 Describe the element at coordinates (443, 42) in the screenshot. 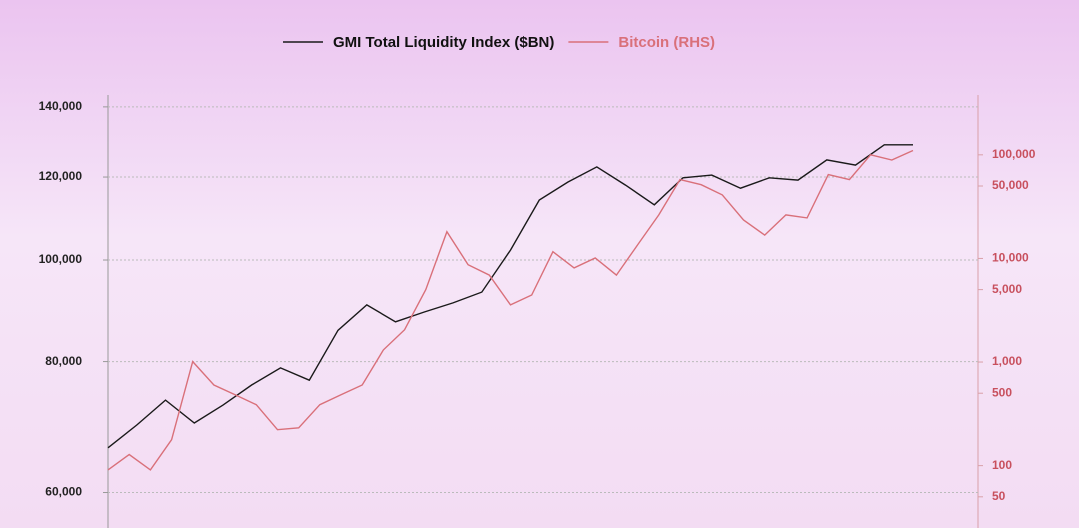

I see `legend-label: GMI Total Liquidity Index ($BN)` at that location.